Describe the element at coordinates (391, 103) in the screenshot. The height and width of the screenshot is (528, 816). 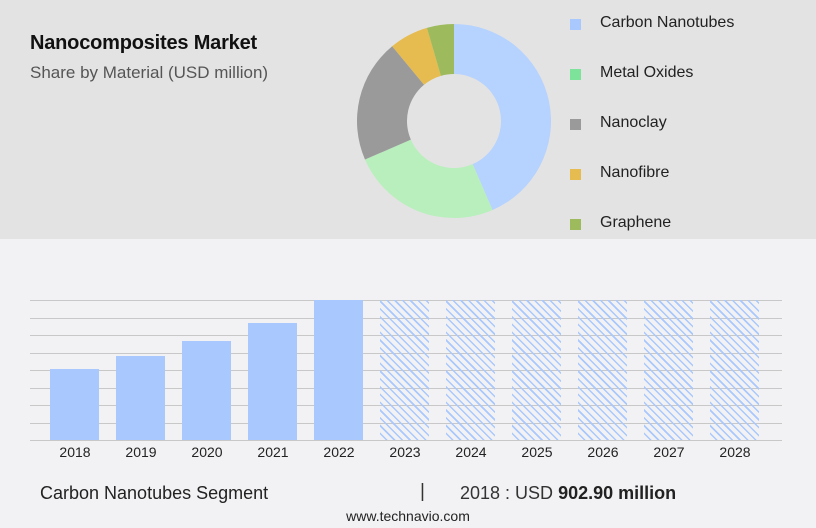
I see `donut-slice-nanoclay` at that location.